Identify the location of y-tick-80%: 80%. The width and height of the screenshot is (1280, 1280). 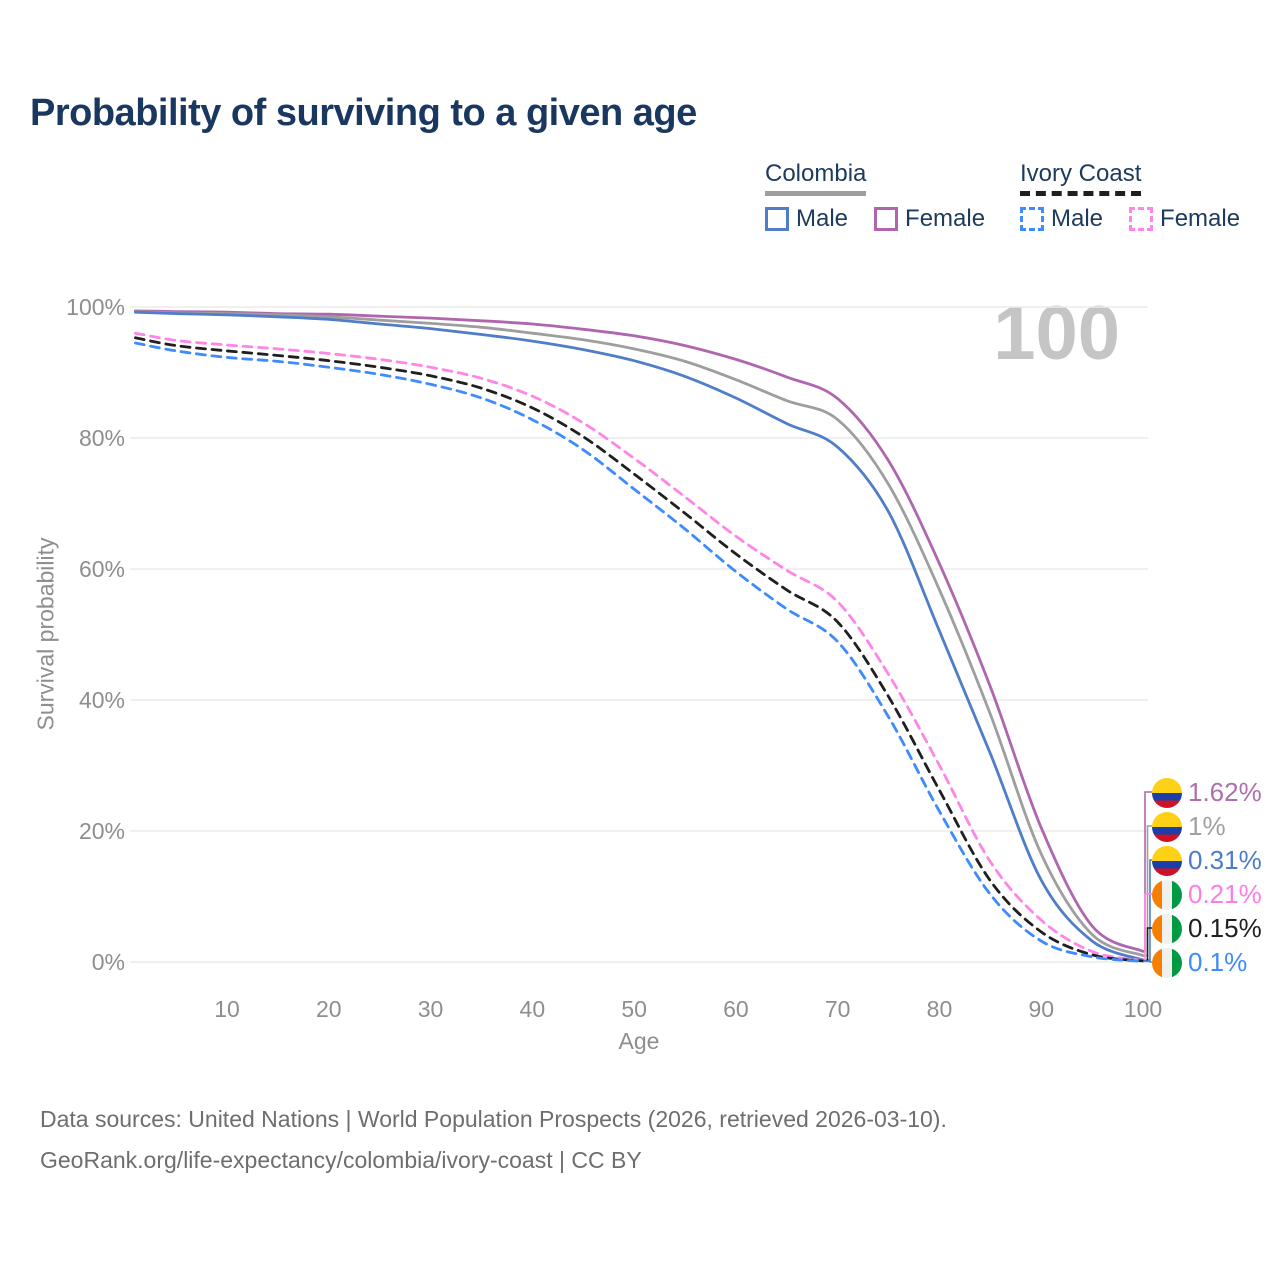
(101, 438).